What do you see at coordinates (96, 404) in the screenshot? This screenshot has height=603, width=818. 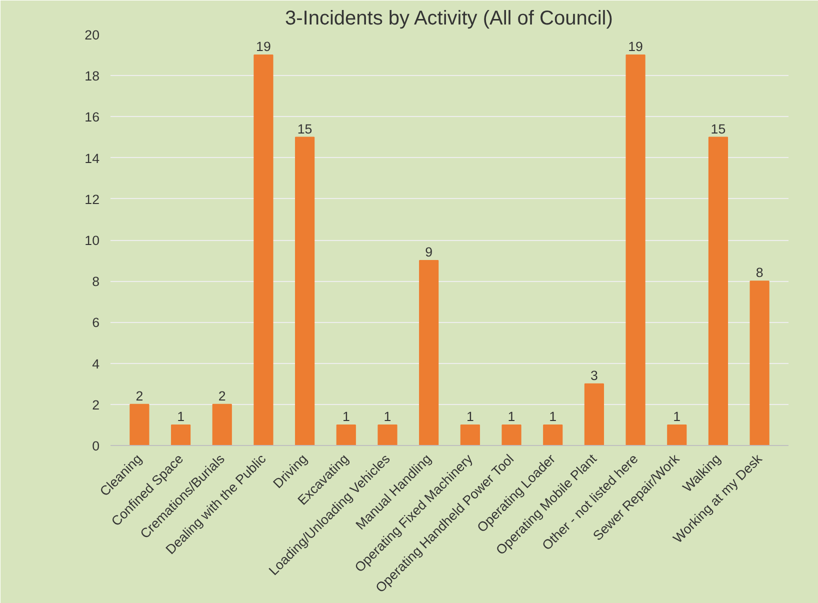 I see `y-tick-label: 2` at bounding box center [96, 404].